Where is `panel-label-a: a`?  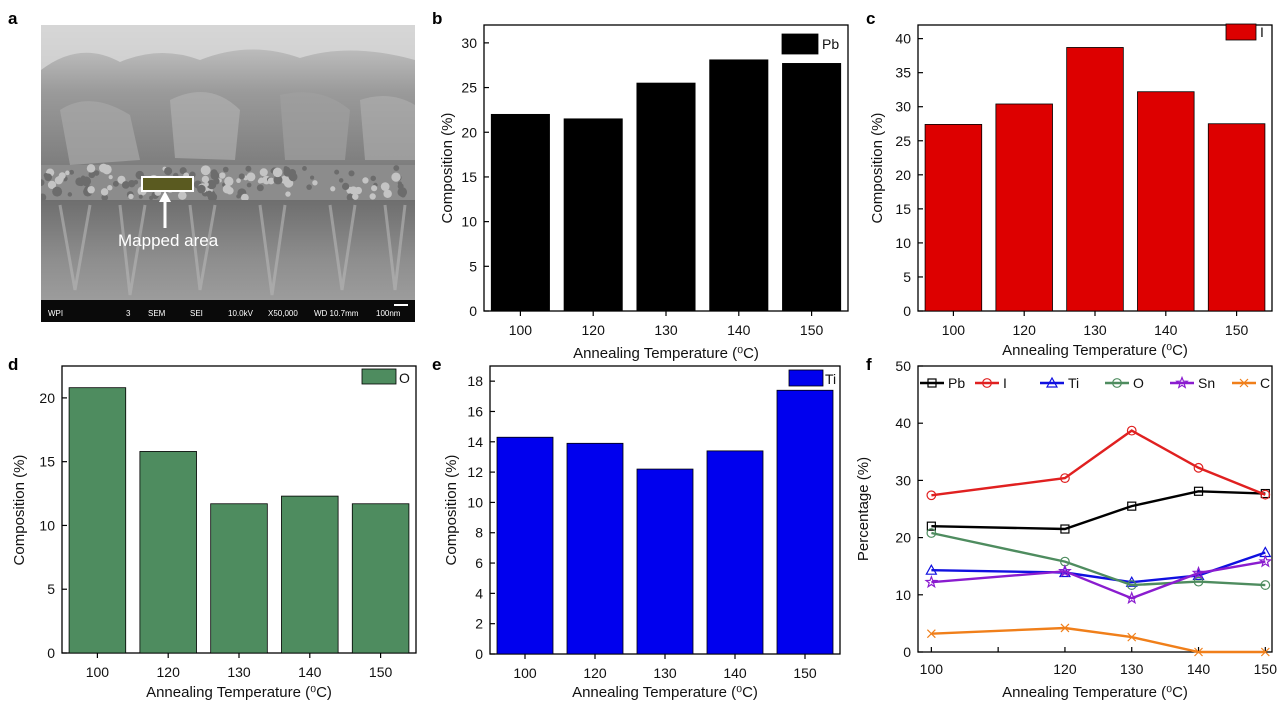 panel-label-a: a is located at coordinates (13, 18).